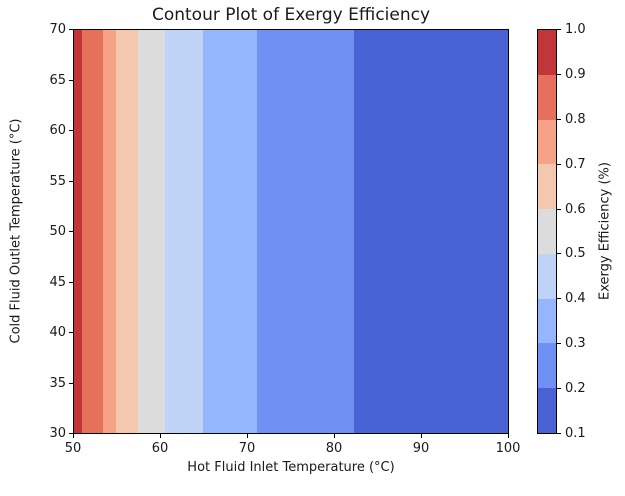  Describe the element at coordinates (421, 448) in the screenshot. I see `tick-label: 90` at that location.